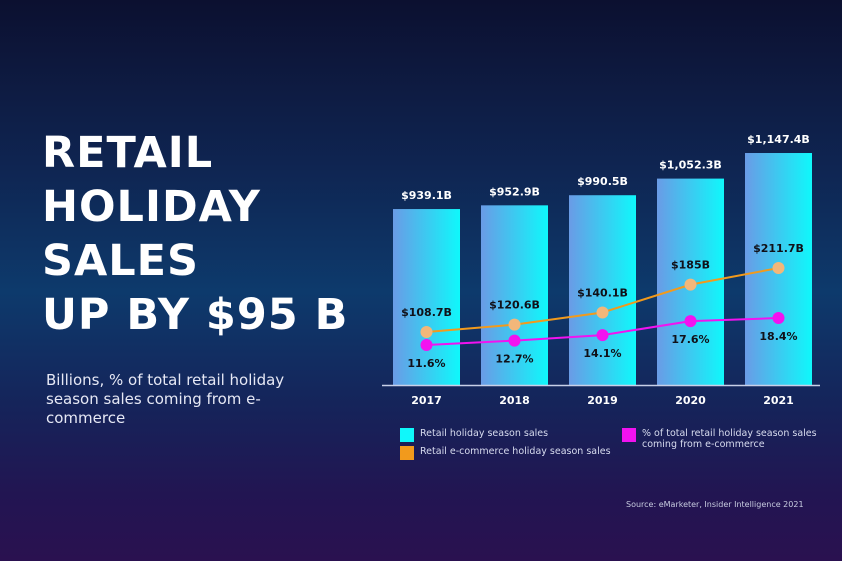 The image size is (842, 561). Describe the element at coordinates (778, 139) in the screenshot. I see `bar-value-label: $1,147.4B` at that location.